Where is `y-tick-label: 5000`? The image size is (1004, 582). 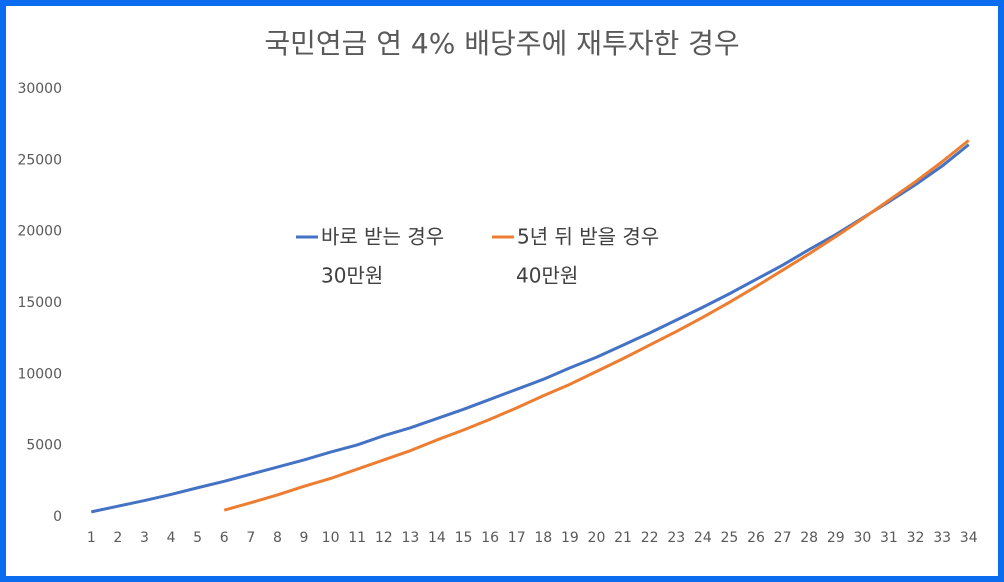
y-tick-label: 5000 is located at coordinates (44, 446).